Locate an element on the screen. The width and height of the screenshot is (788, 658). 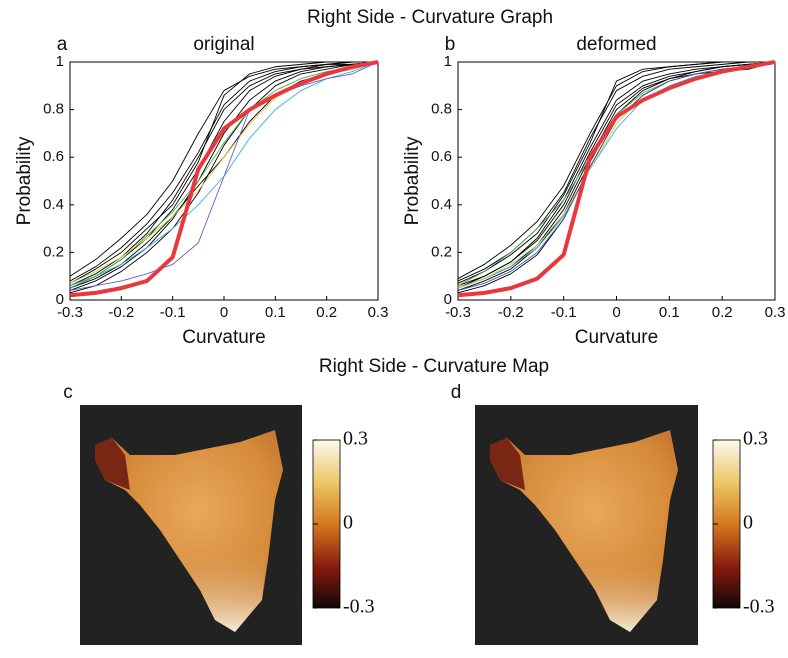
chart-title: original is located at coordinates (223, 44).